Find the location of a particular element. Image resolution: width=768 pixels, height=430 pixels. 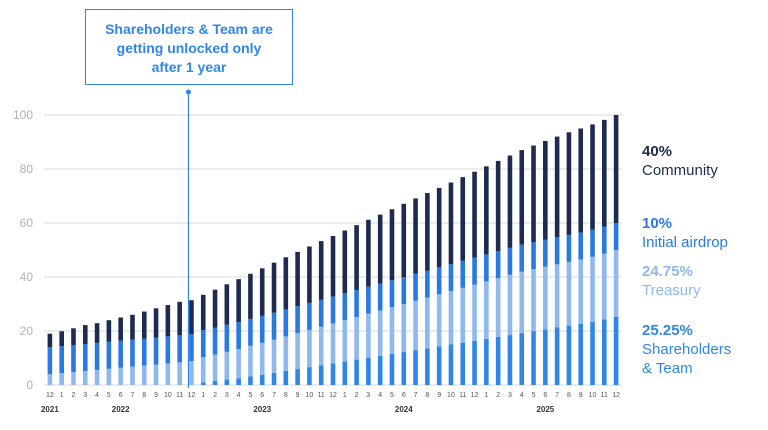

y-tick-label: 80 is located at coordinates (27, 169).